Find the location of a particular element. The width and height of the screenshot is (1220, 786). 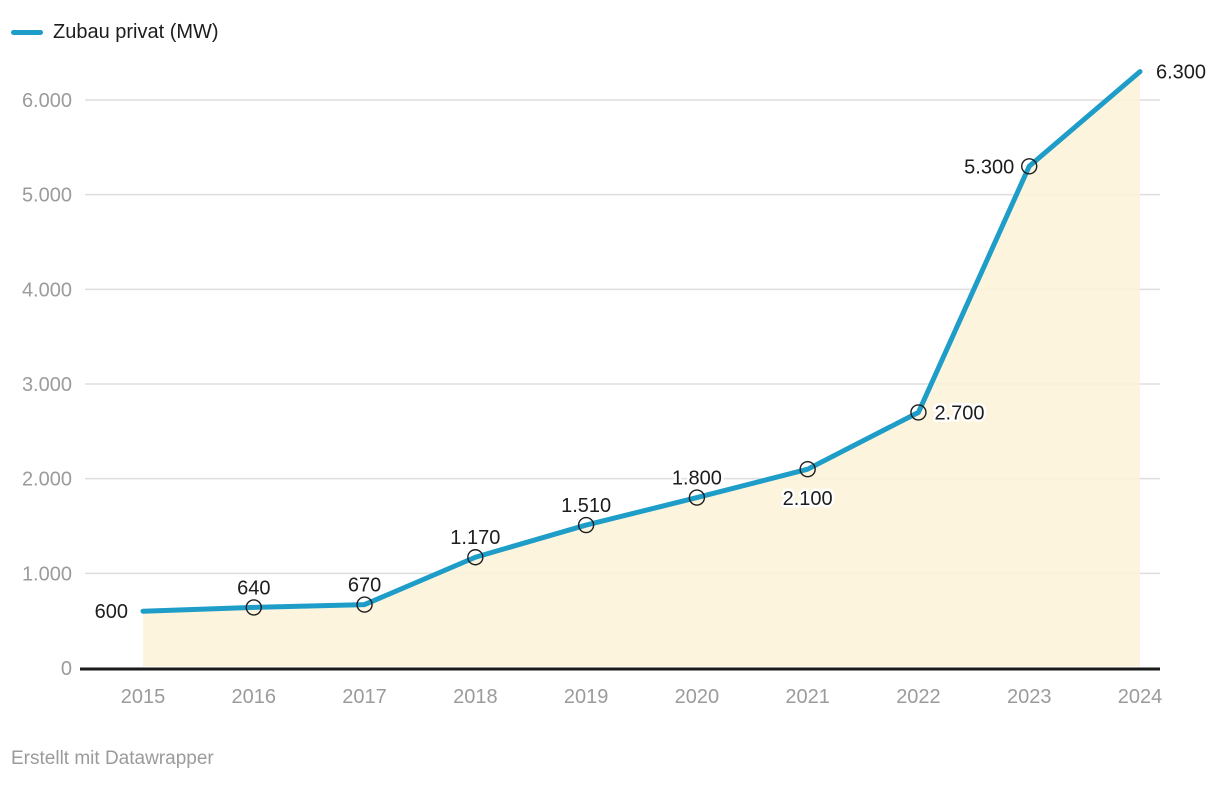

legend: Zubau privat (MW) is located at coordinates (115, 32).